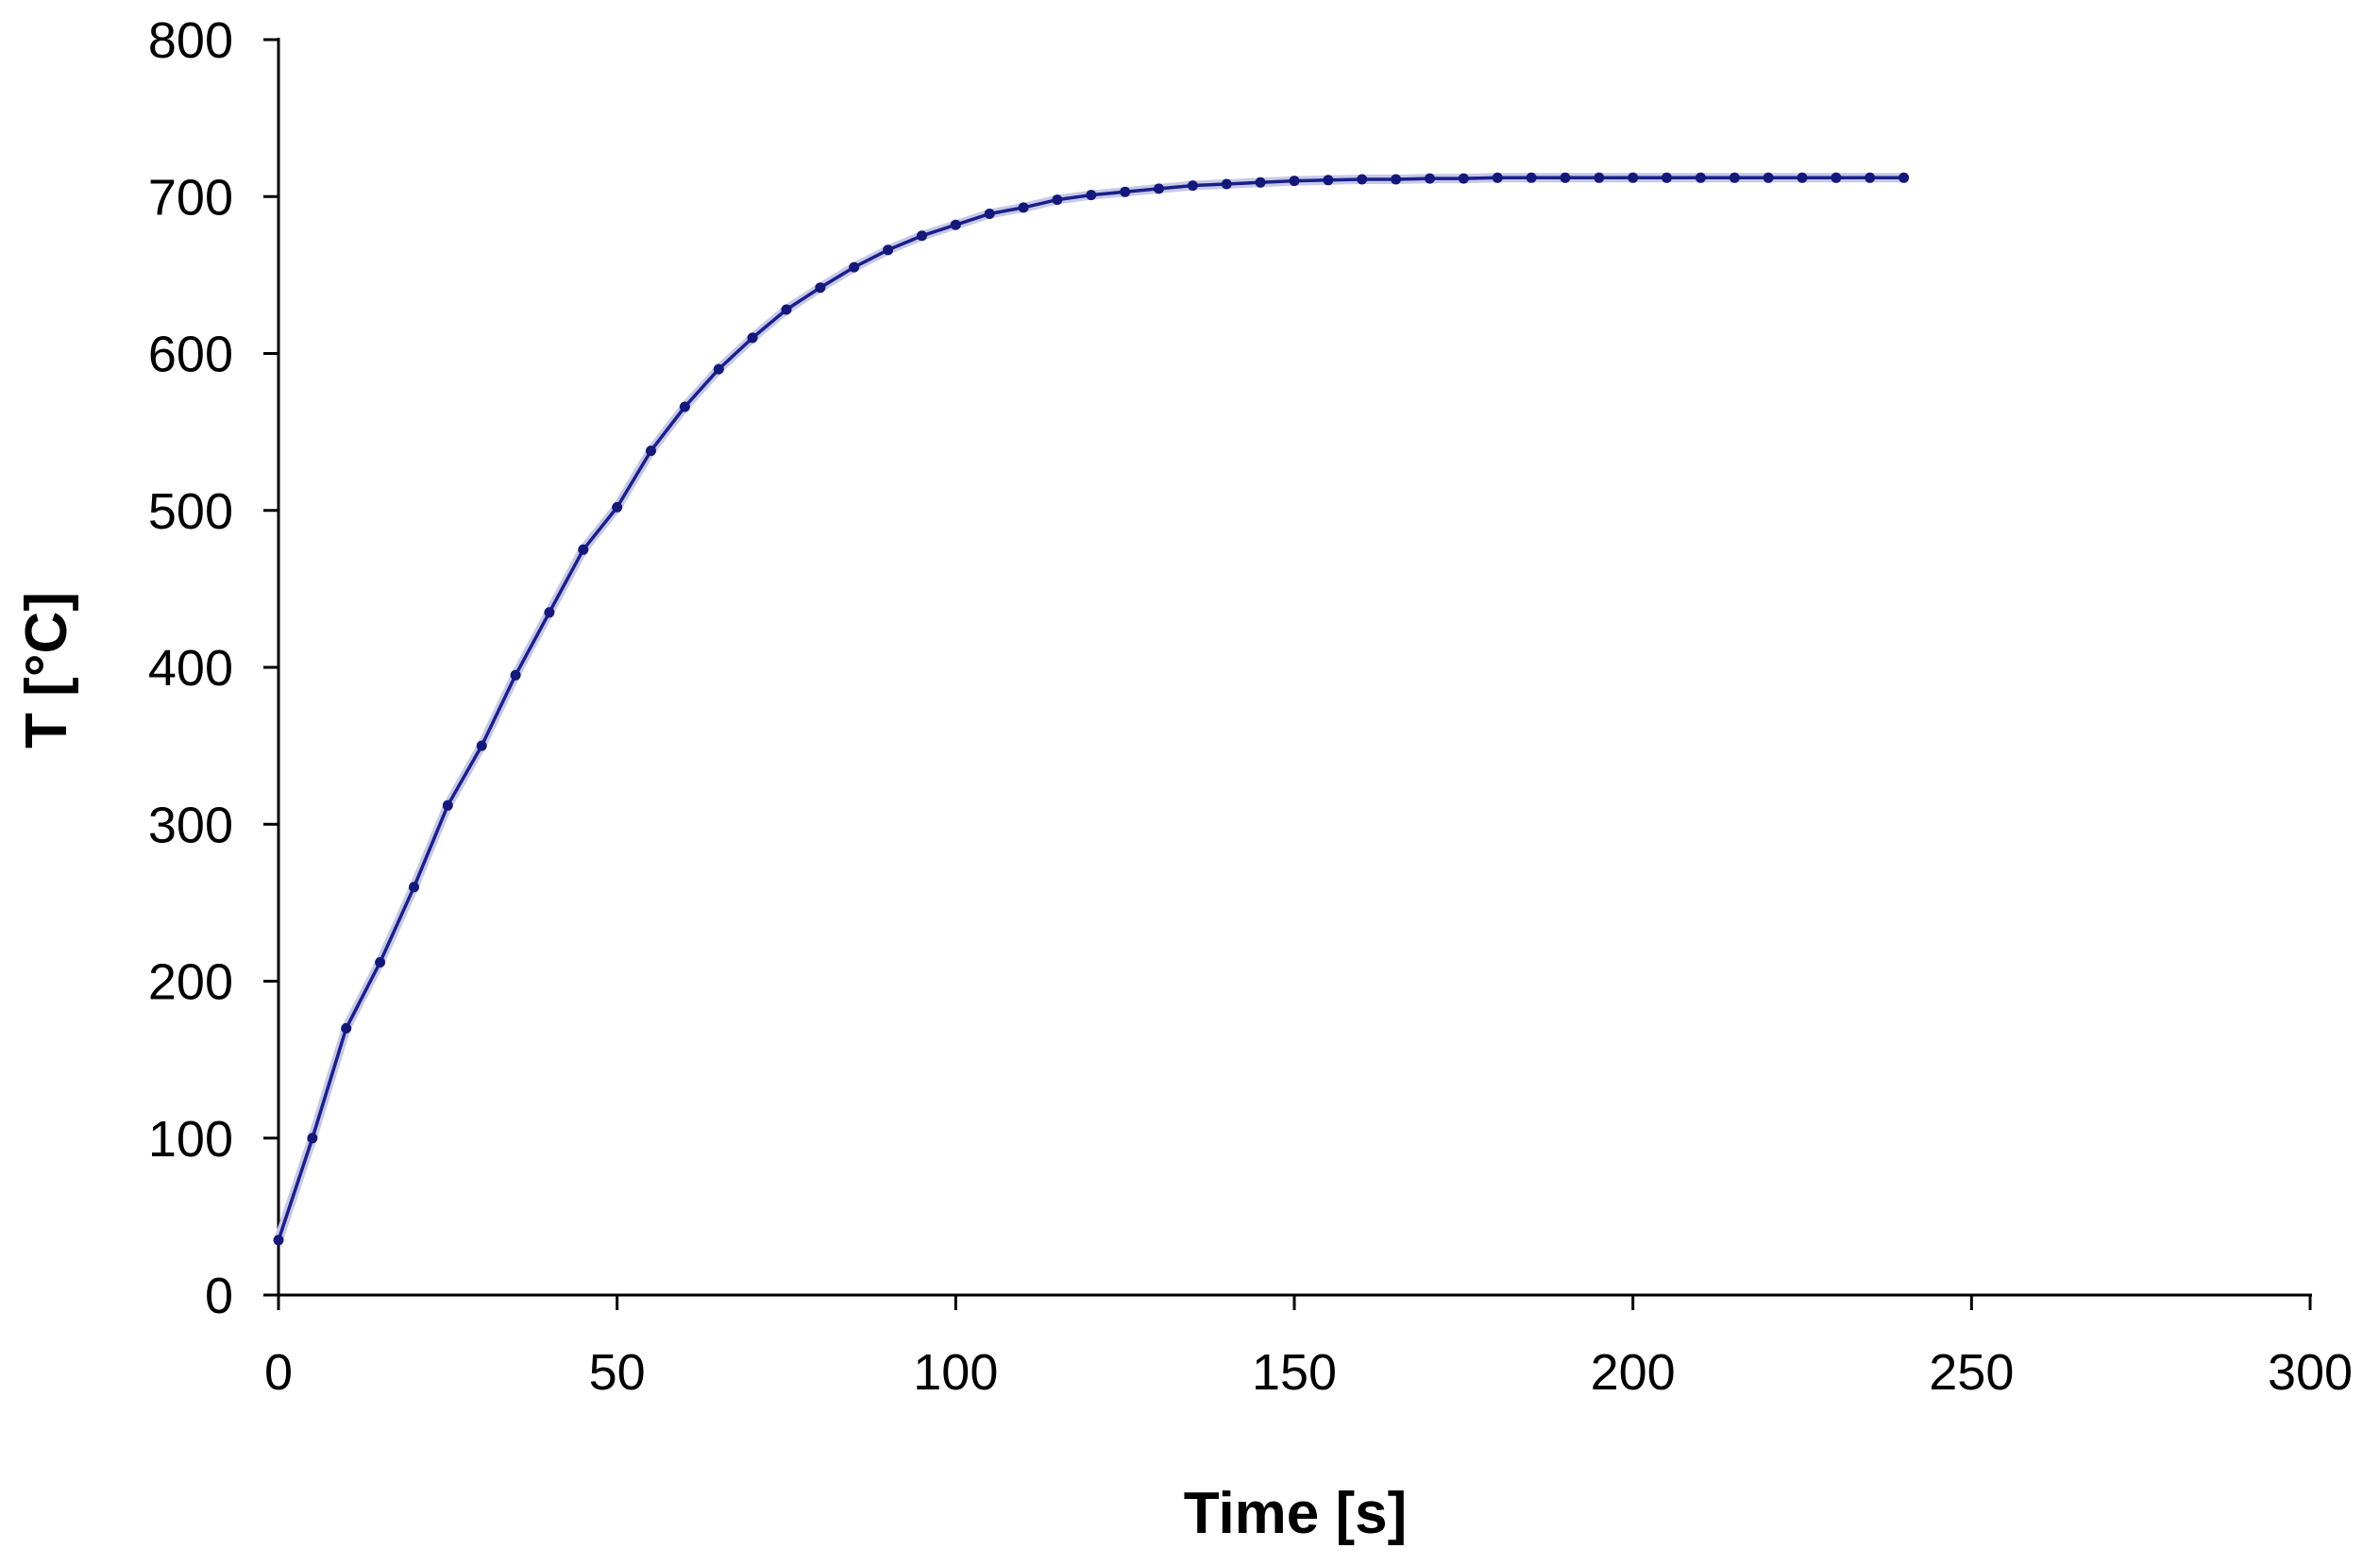 The width and height of the screenshot is (2380, 1565). What do you see at coordinates (190, 197) in the screenshot?
I see `y-tick-label: 700` at bounding box center [190, 197].